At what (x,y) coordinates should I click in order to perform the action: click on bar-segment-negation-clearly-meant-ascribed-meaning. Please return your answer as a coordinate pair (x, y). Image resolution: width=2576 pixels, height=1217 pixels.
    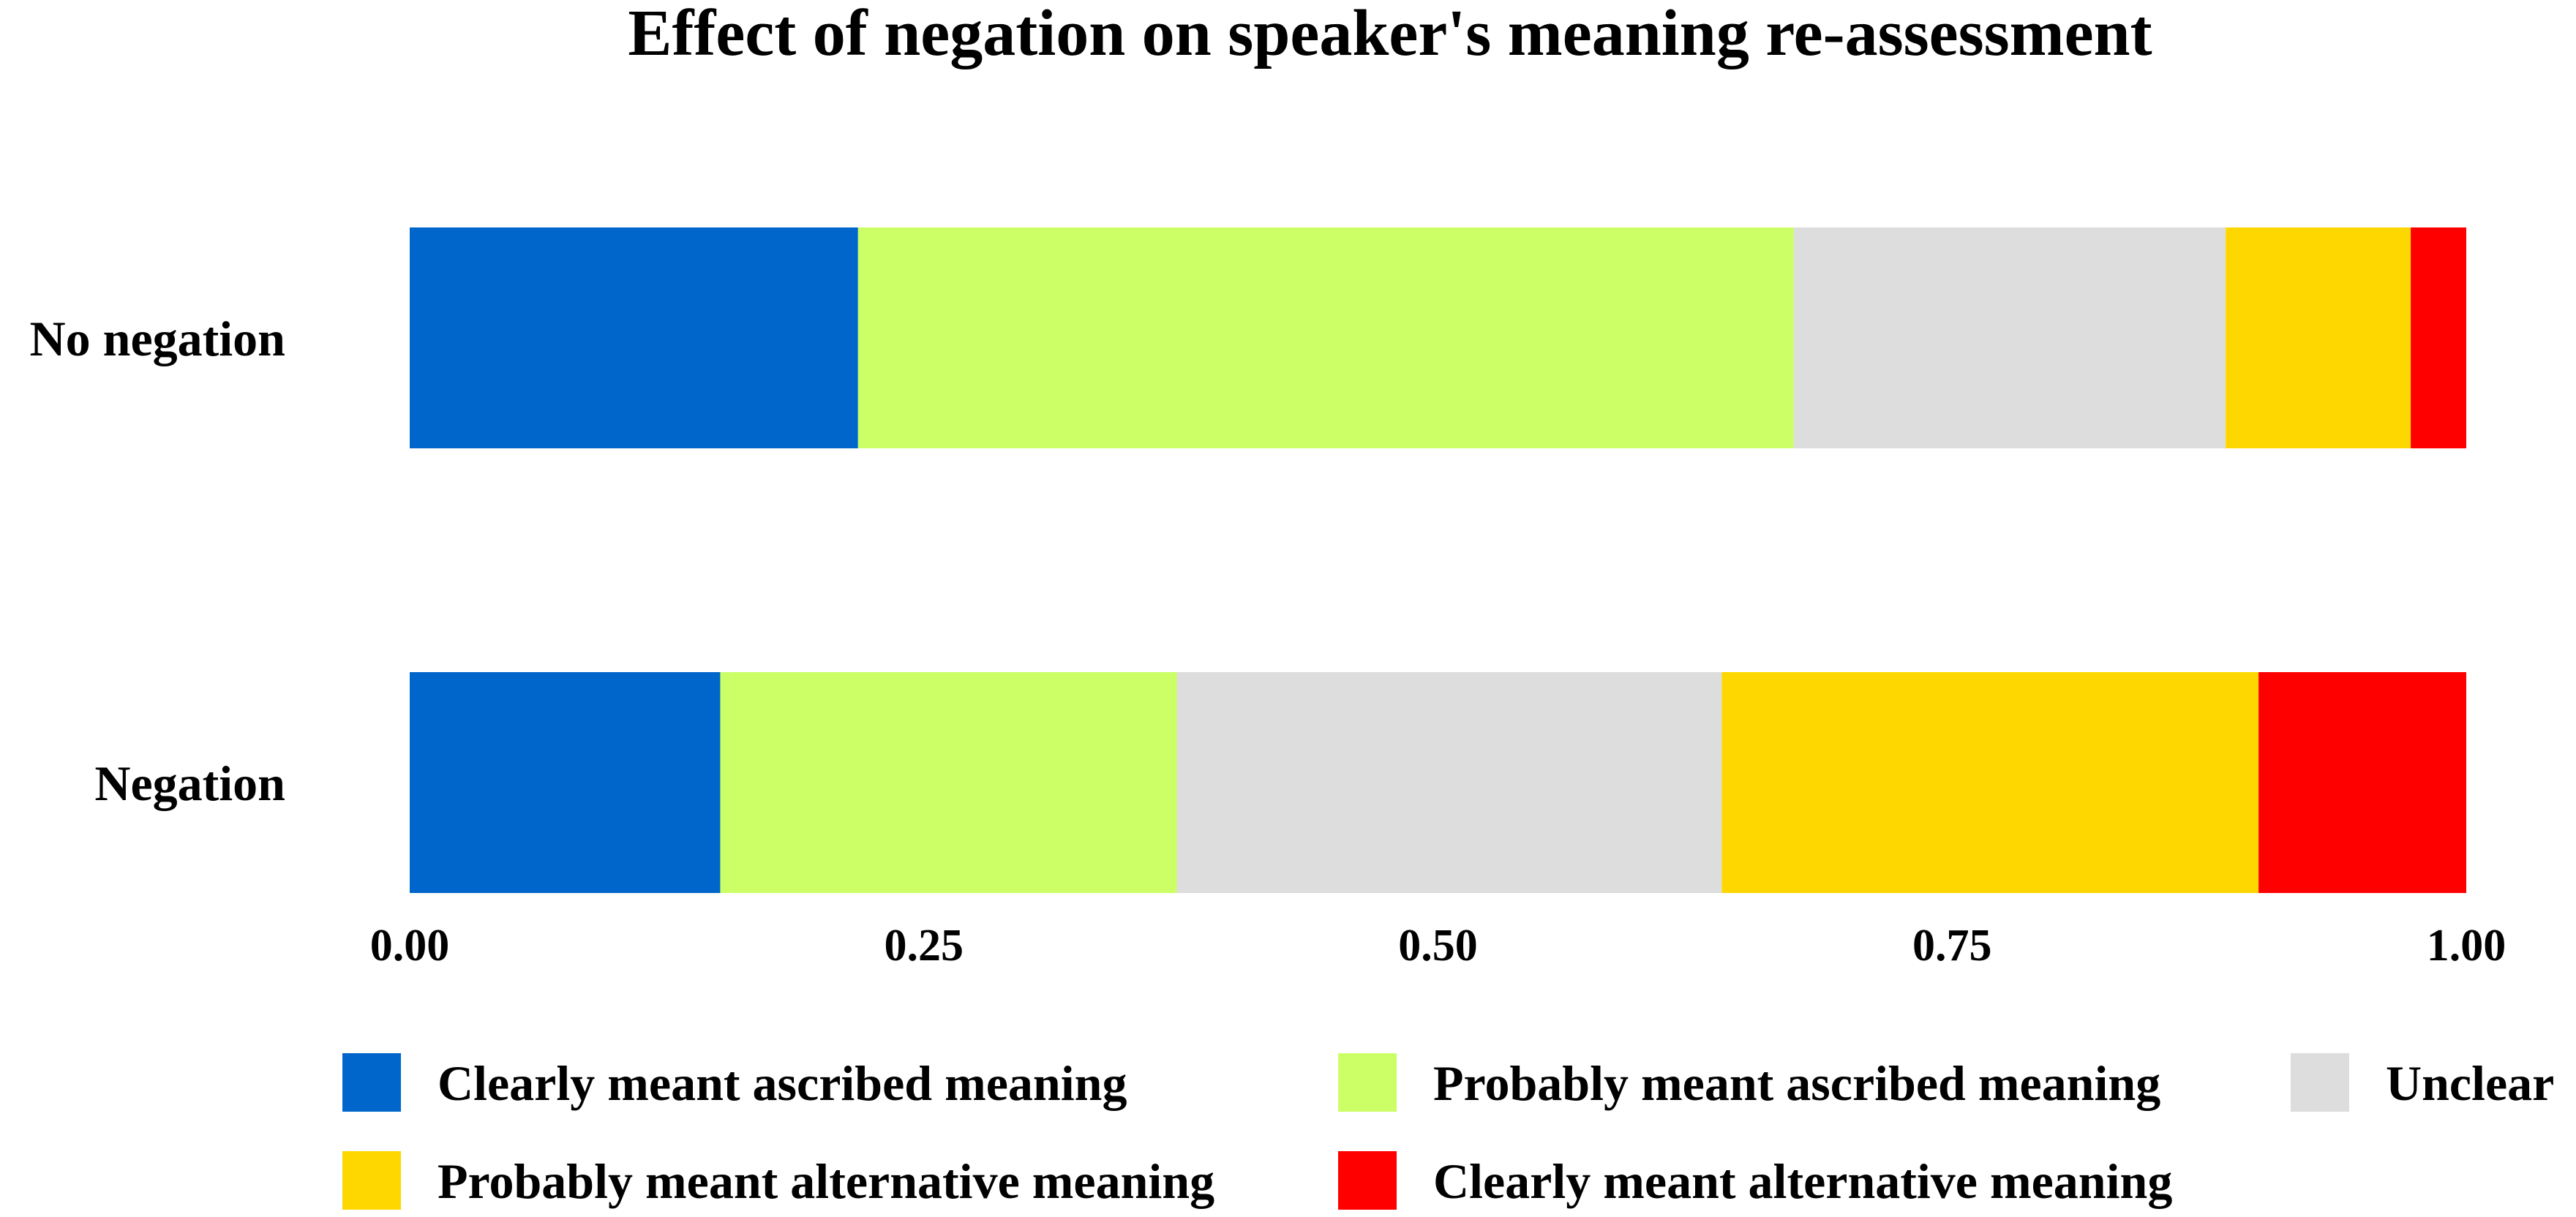
    Looking at the image, I should click on (565, 782).